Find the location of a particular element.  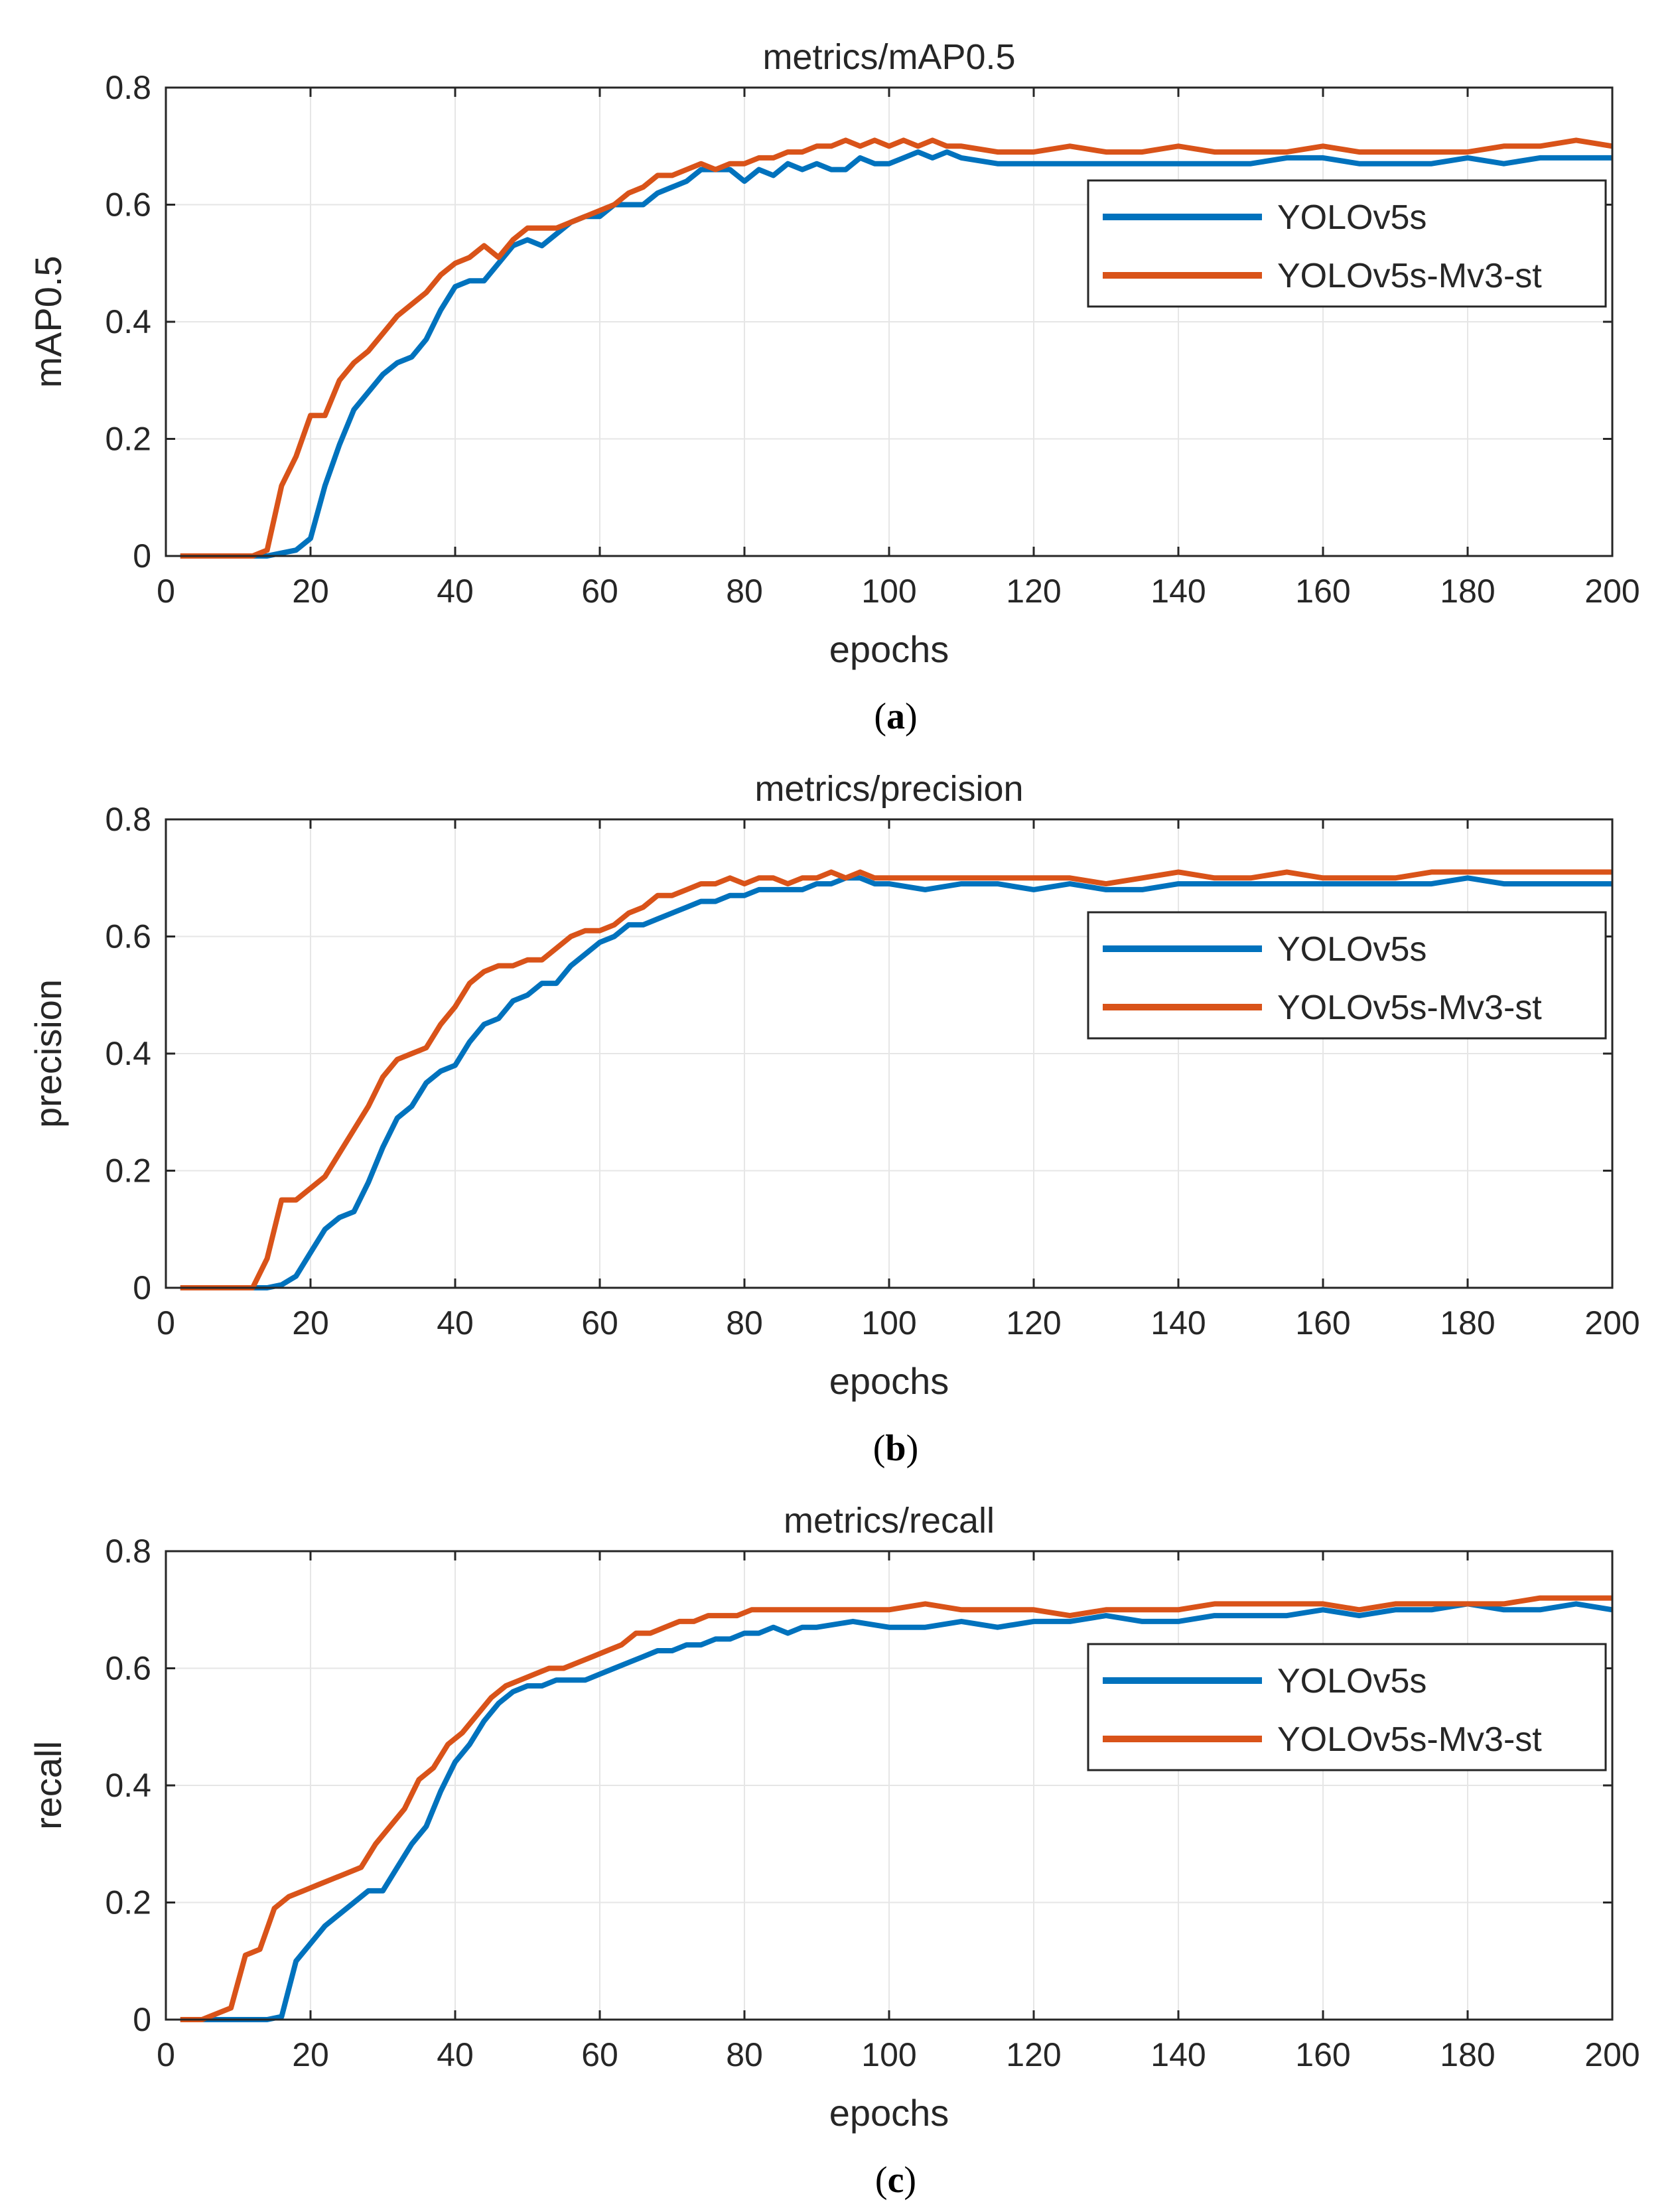

y-axis-label: precision is located at coordinates (48, 1053).